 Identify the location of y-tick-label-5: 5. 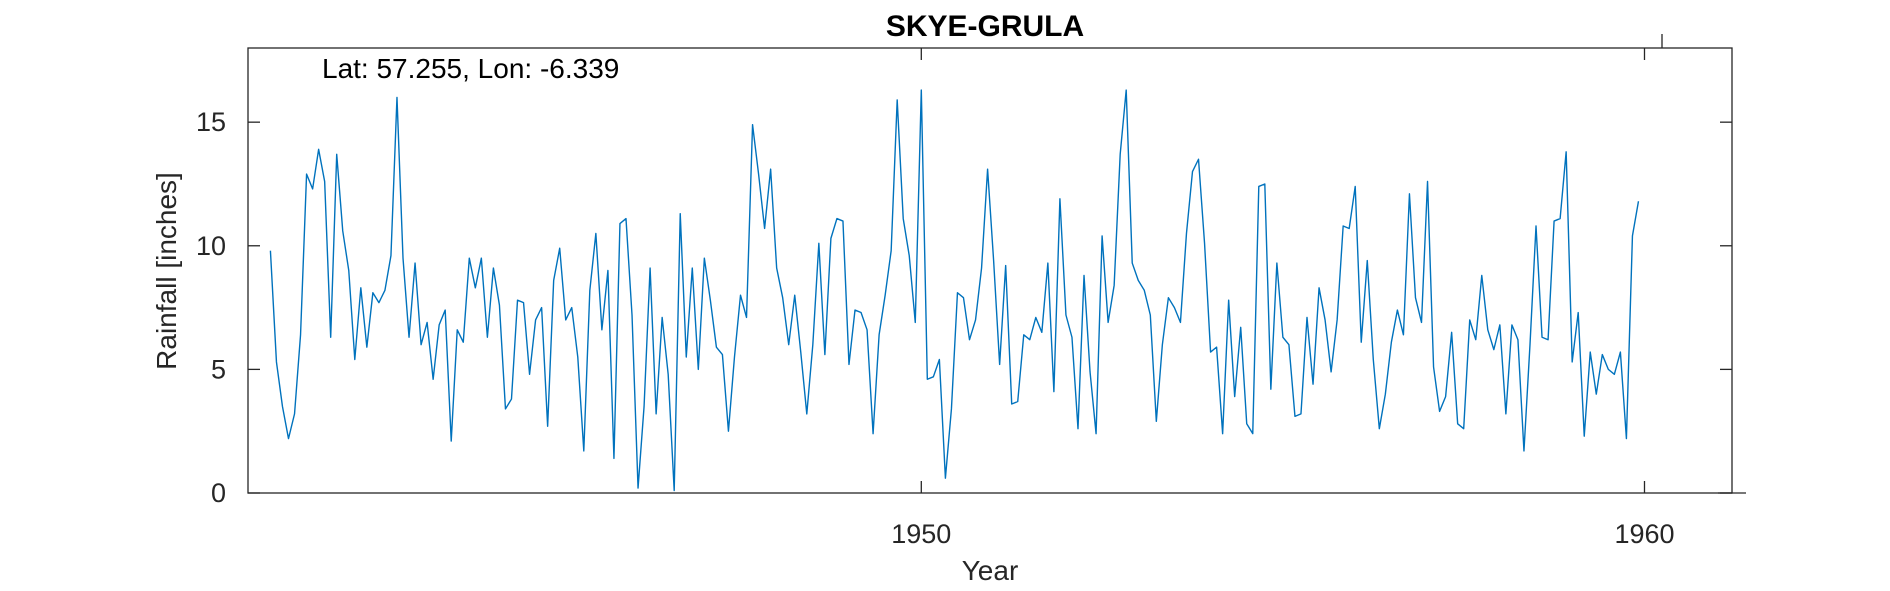
(218, 369).